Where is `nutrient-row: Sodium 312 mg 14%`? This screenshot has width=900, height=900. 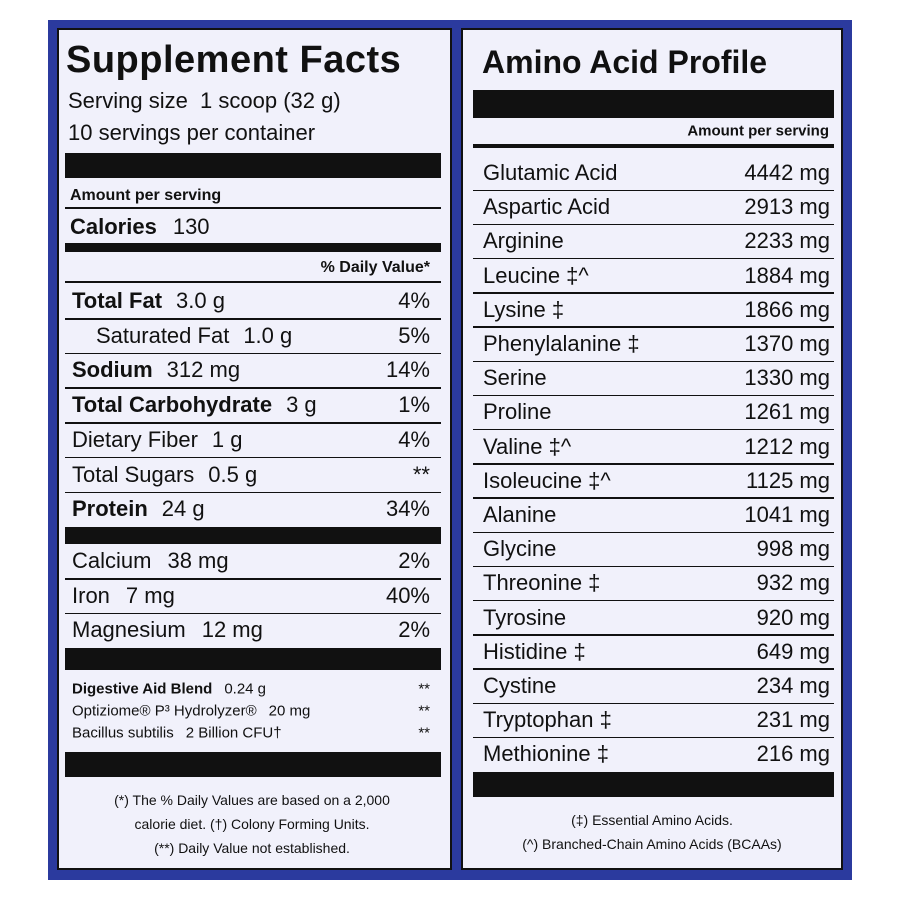 nutrient-row: Sodium 312 mg 14% is located at coordinates (251, 370).